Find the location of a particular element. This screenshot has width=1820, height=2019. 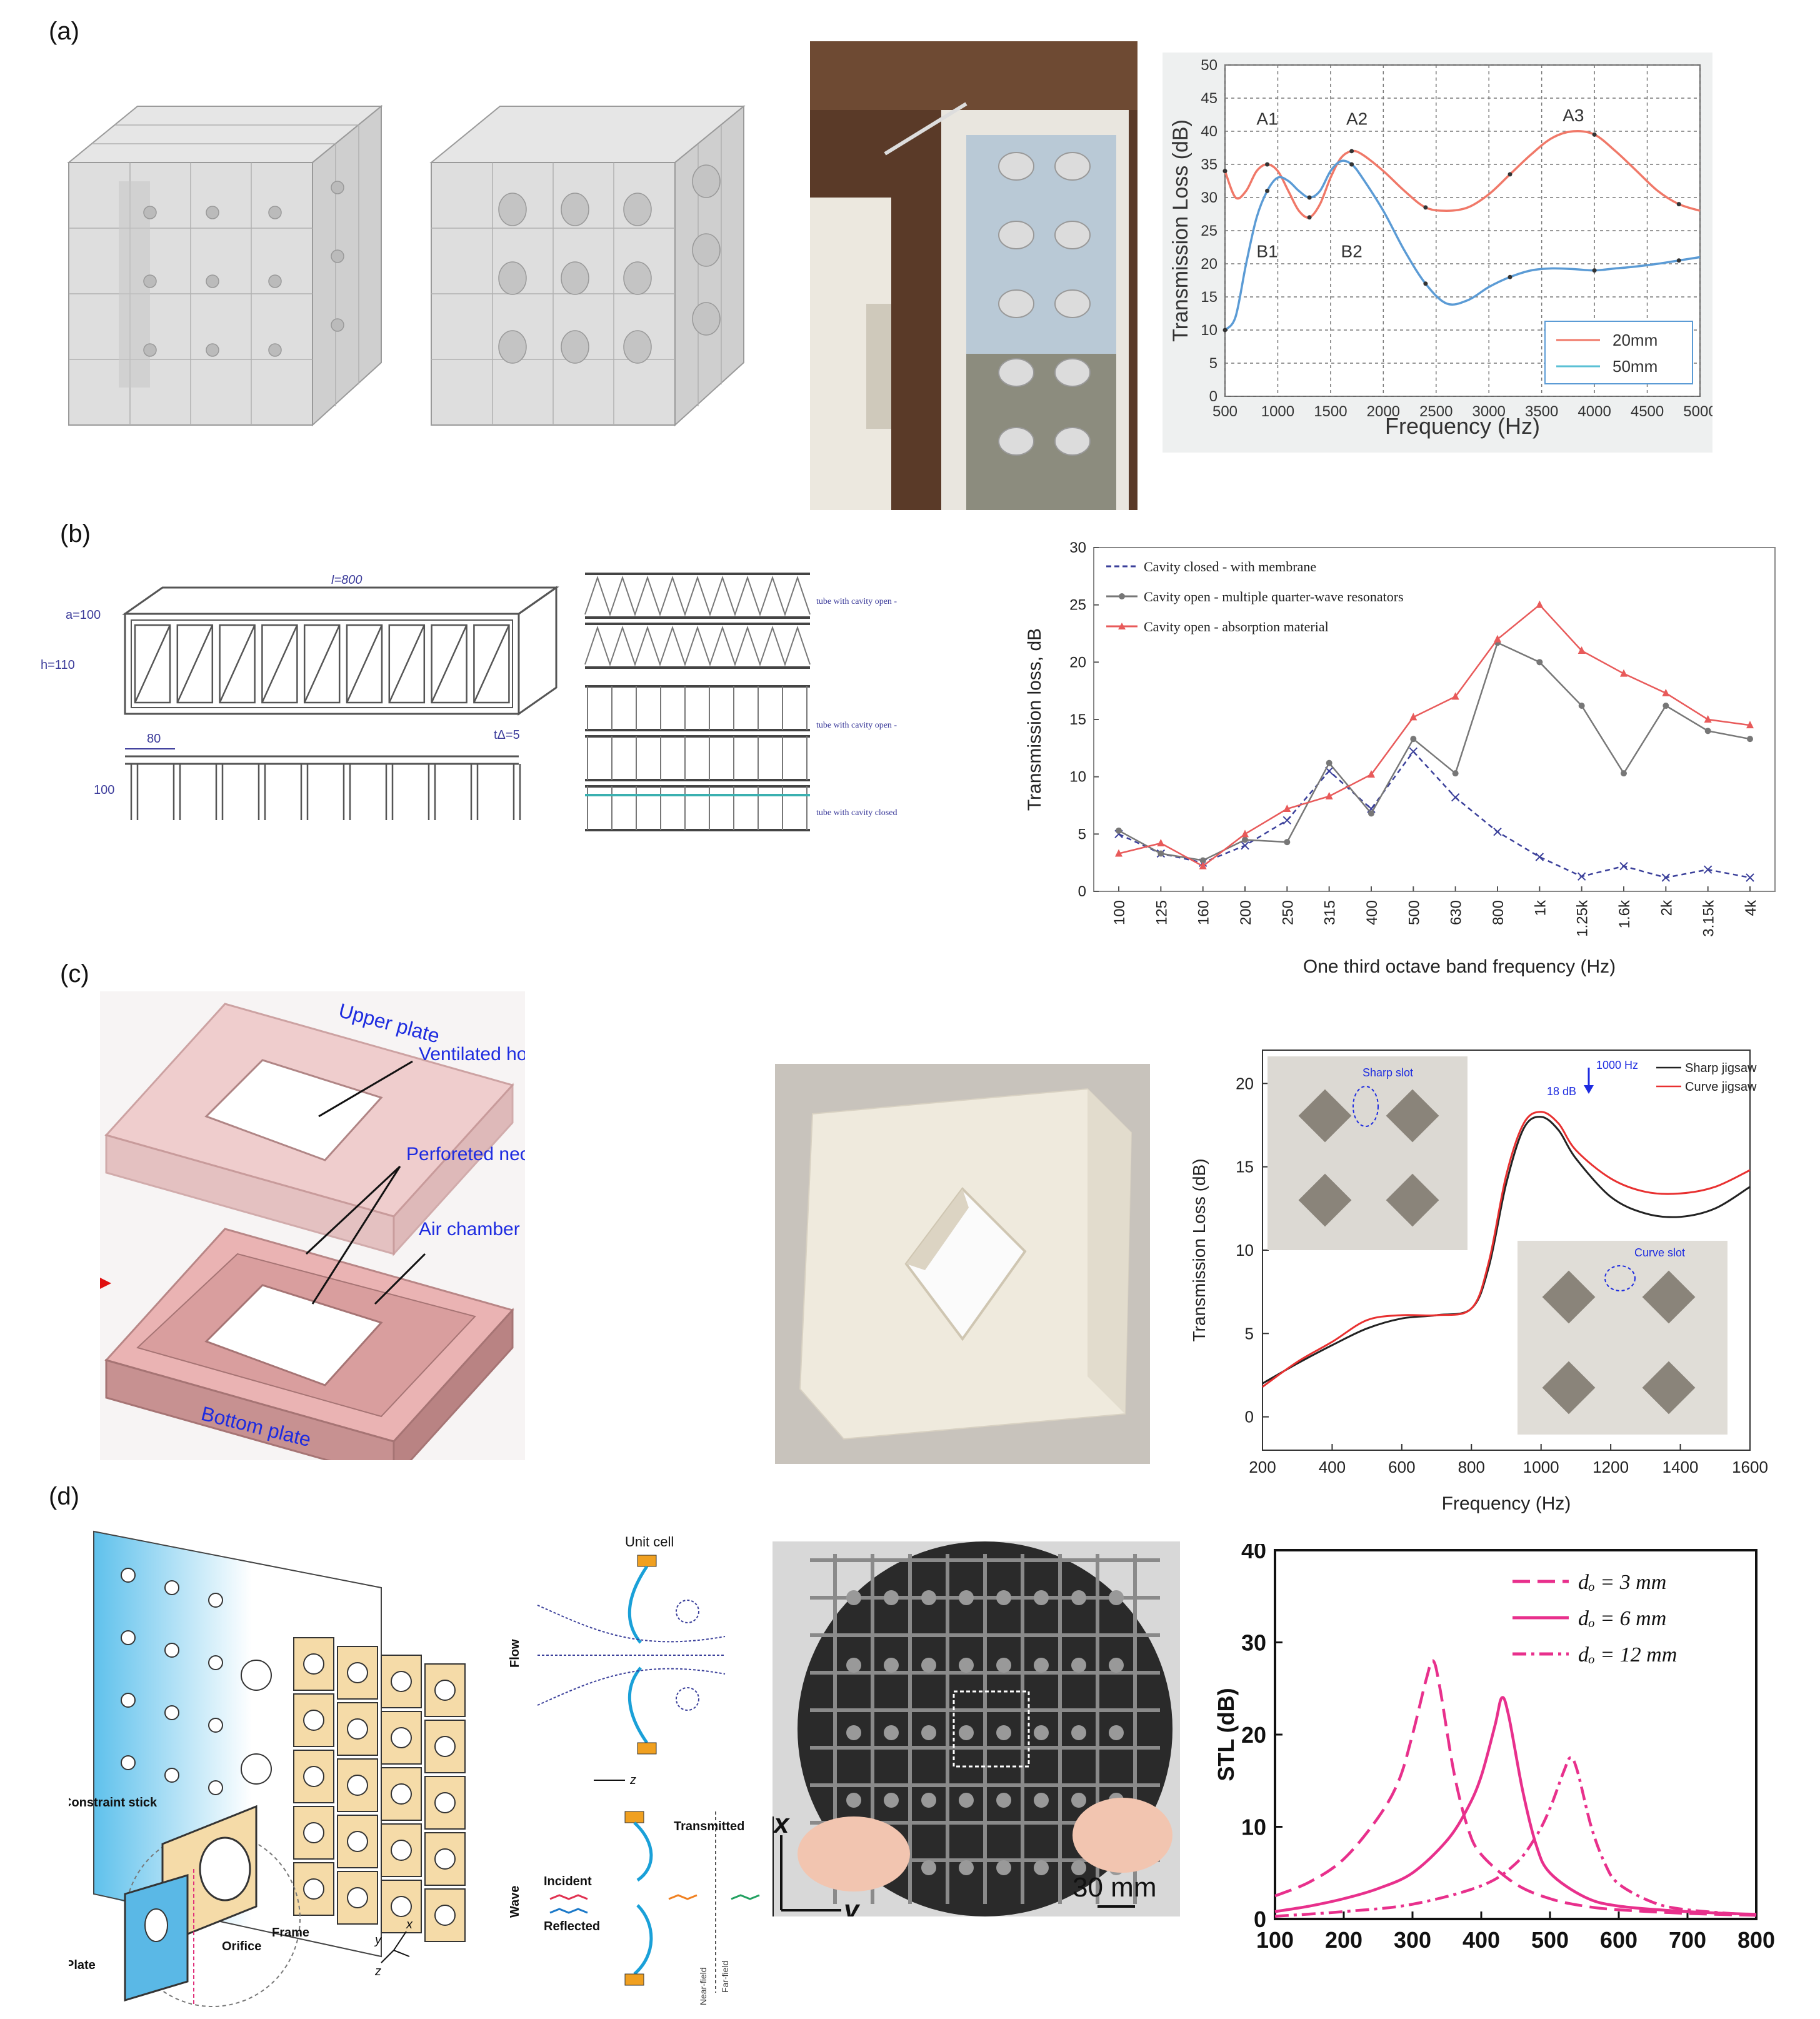

chart-b-xtick: 2k is located at coordinates (1666, 908).